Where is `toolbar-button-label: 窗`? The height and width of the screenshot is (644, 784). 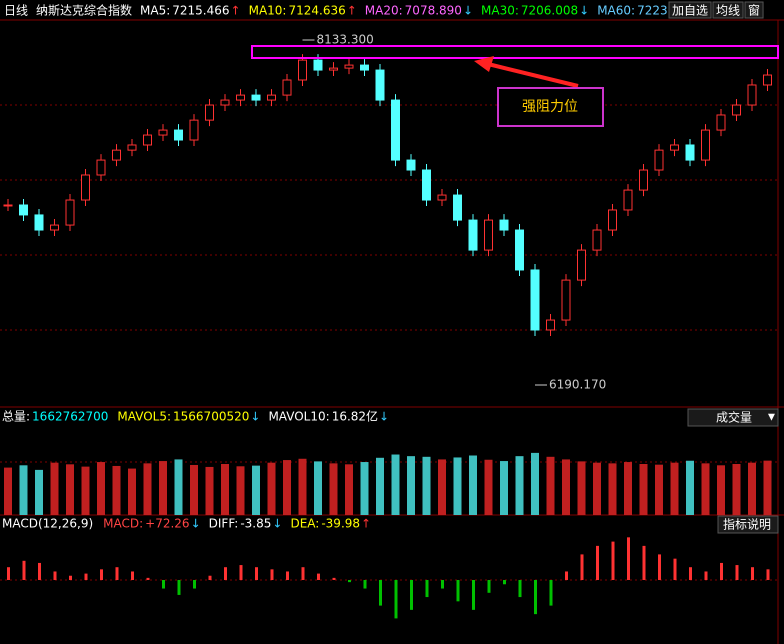 toolbar-button-label: 窗 is located at coordinates (754, 11).